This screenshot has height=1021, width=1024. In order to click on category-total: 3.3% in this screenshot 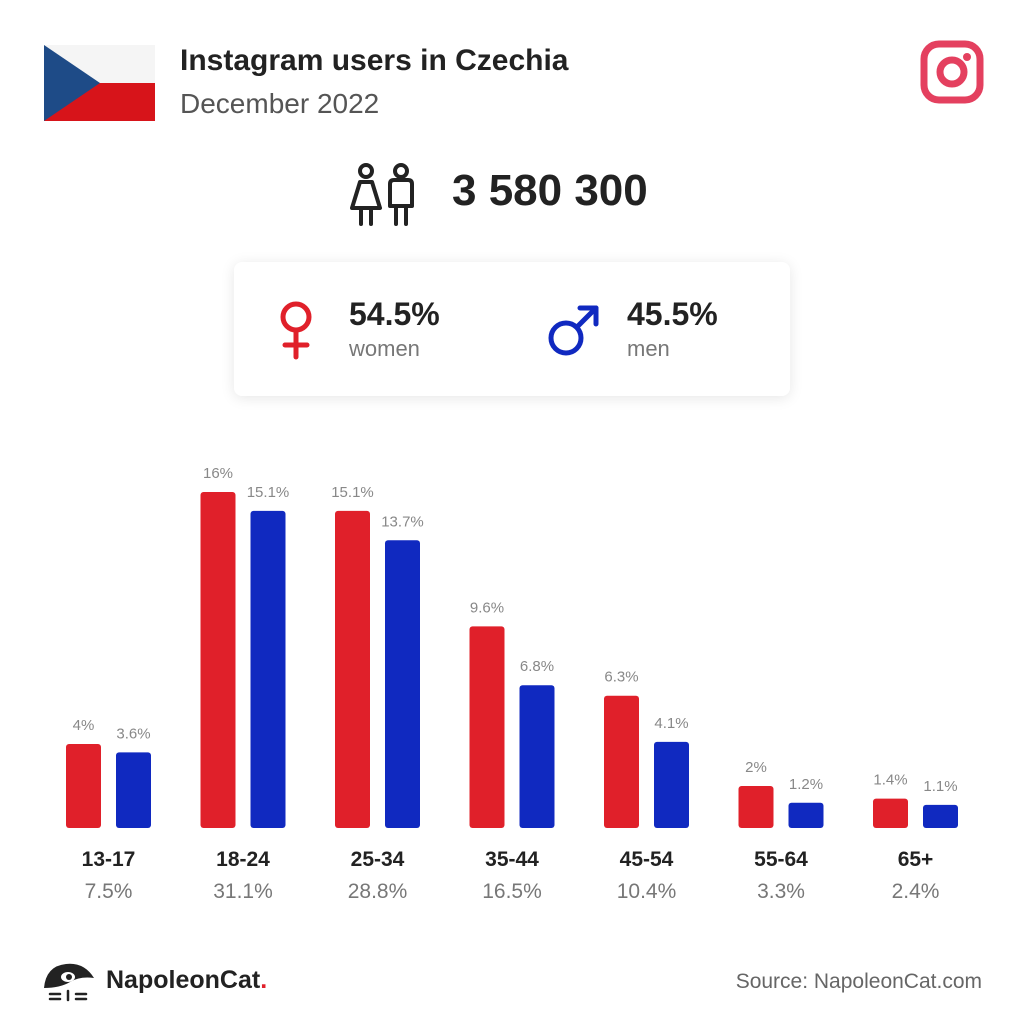, I will do `click(781, 891)`.